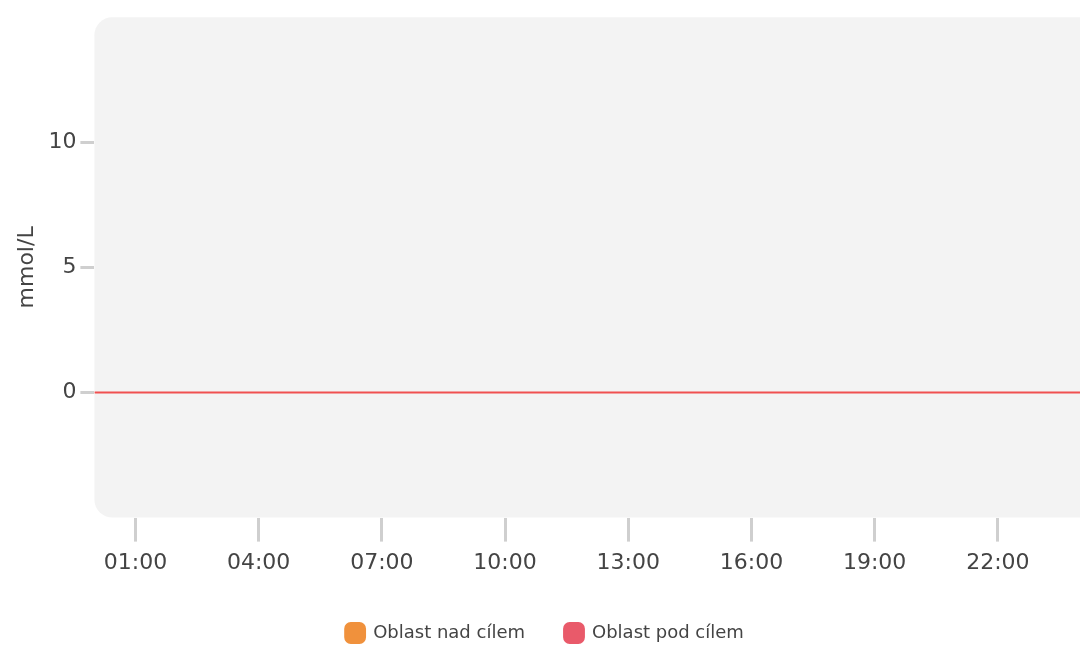 The width and height of the screenshot is (1080, 652). What do you see at coordinates (25, 267) in the screenshot?
I see `y-axis-title: mmol/L` at bounding box center [25, 267].